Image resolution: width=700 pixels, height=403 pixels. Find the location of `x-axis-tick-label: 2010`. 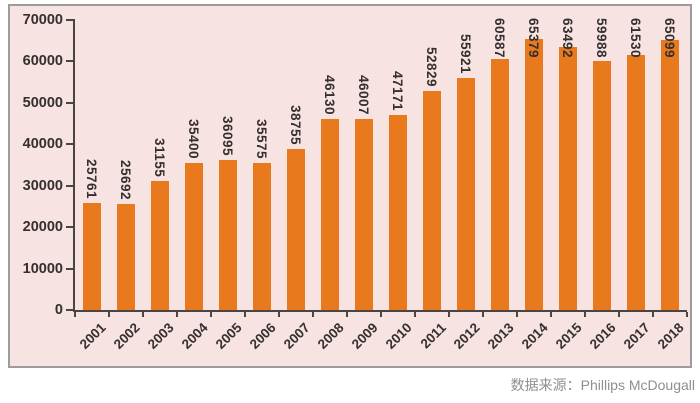

x-axis-tick-label: 2010 is located at coordinates (398, 336).